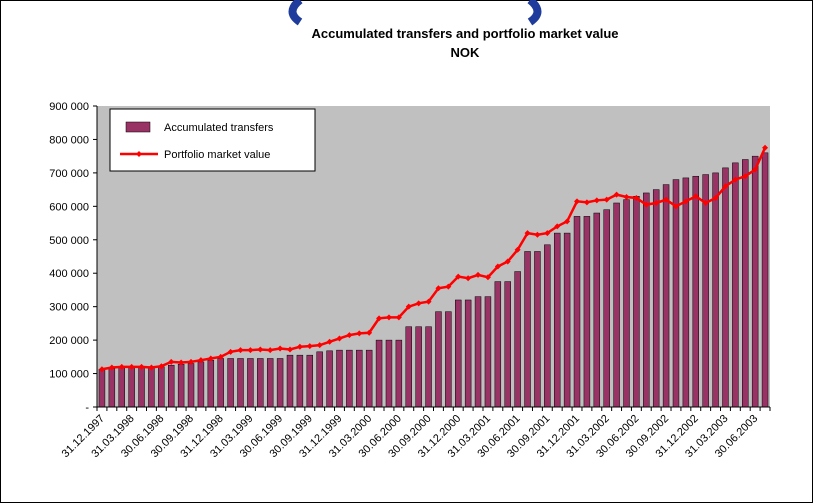 The width and height of the screenshot is (813, 503). Describe the element at coordinates (87, 408) in the screenshot. I see `y-tick-label: -` at that location.